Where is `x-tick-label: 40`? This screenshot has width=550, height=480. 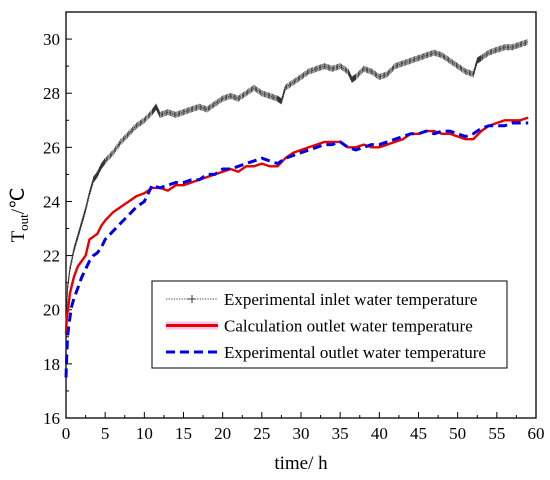
x-tick-label: 40 is located at coordinates (379, 433).